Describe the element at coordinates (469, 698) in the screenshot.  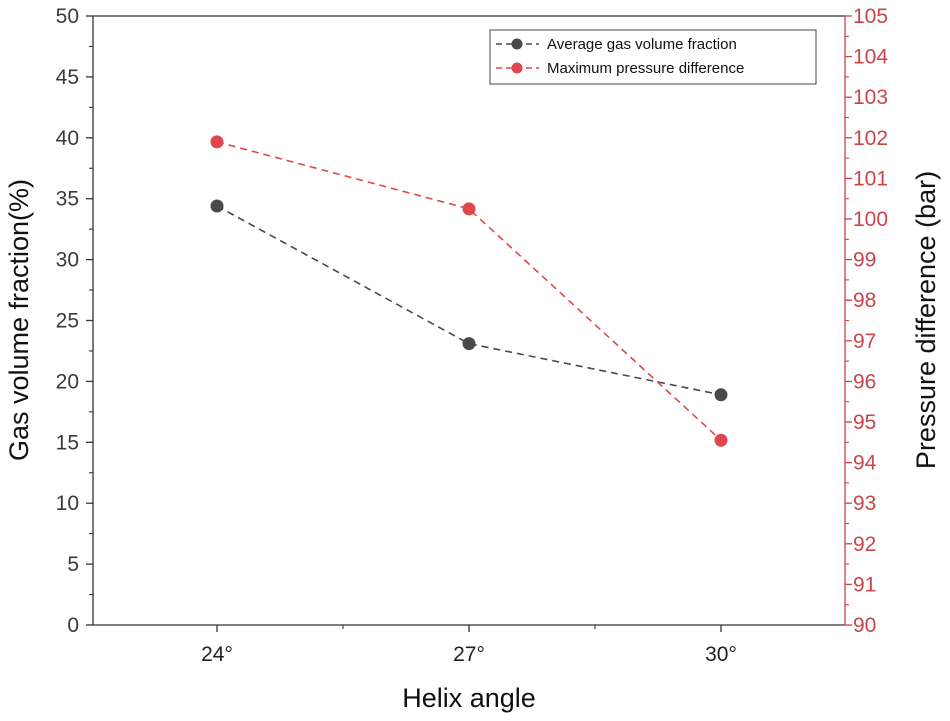
I see `x-axis-title: Helix angle` at that location.